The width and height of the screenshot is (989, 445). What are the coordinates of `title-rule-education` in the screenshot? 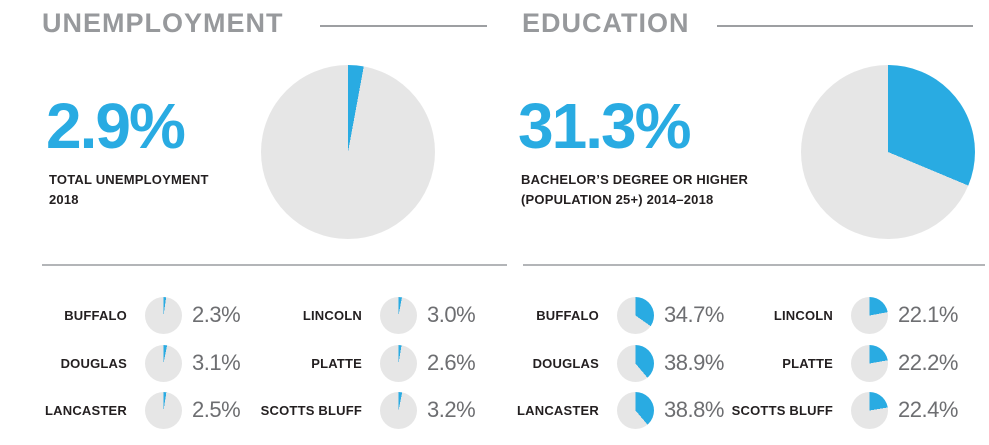 It's located at (845, 26).